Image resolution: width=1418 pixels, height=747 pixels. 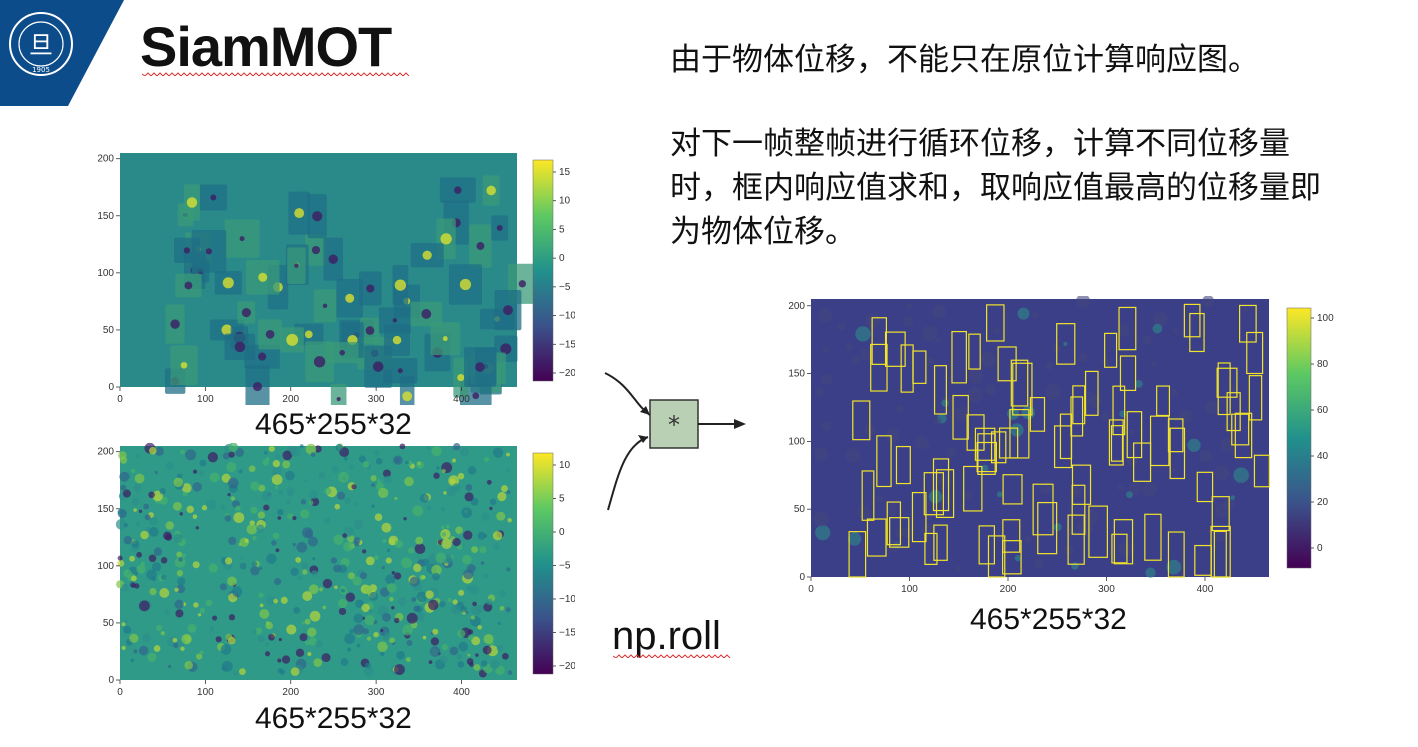 What do you see at coordinates (964, 60) in the screenshot?
I see `description-line-1: 由于物体位移，不能只在原位计算响应图。` at bounding box center [964, 60].